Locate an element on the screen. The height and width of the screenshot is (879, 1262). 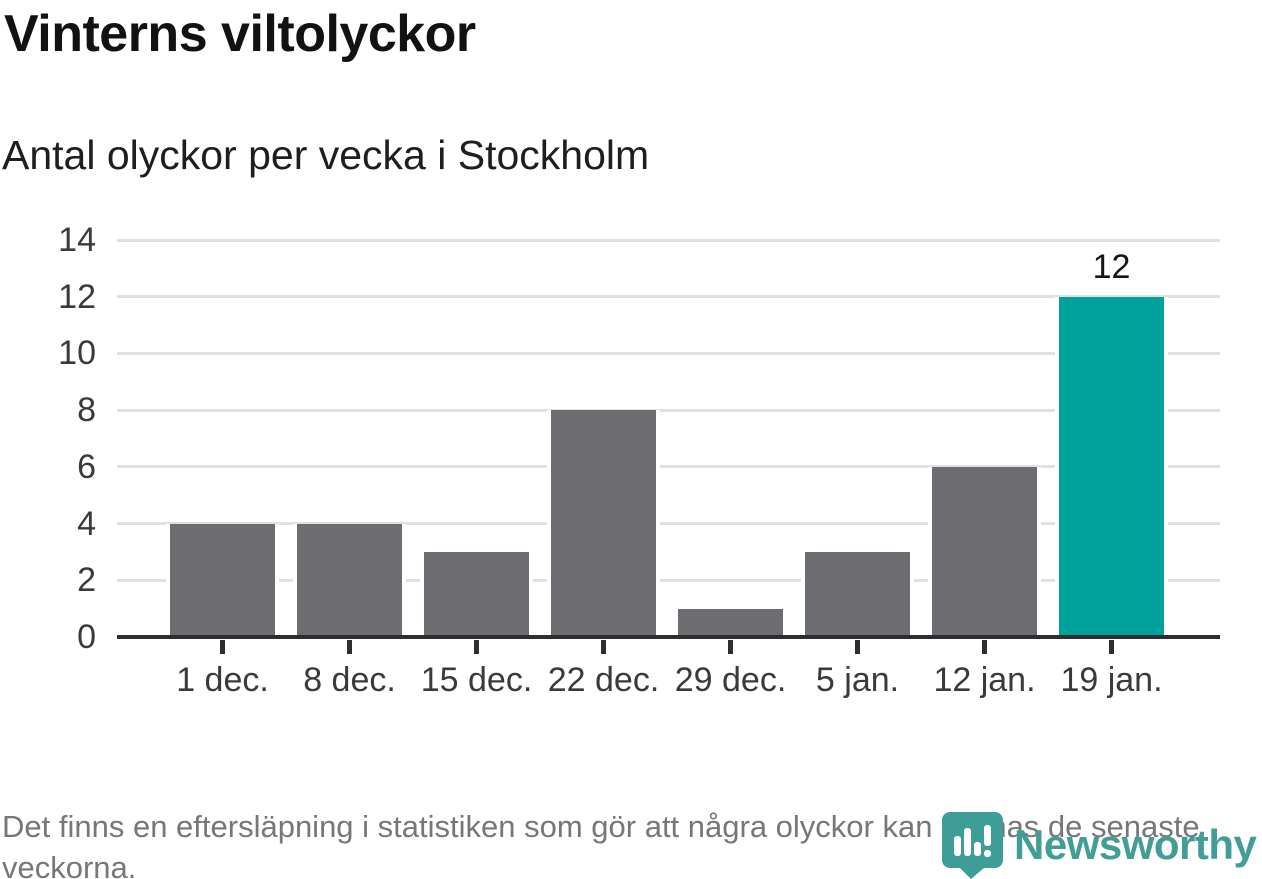
bar-5-jan is located at coordinates (857, 594).